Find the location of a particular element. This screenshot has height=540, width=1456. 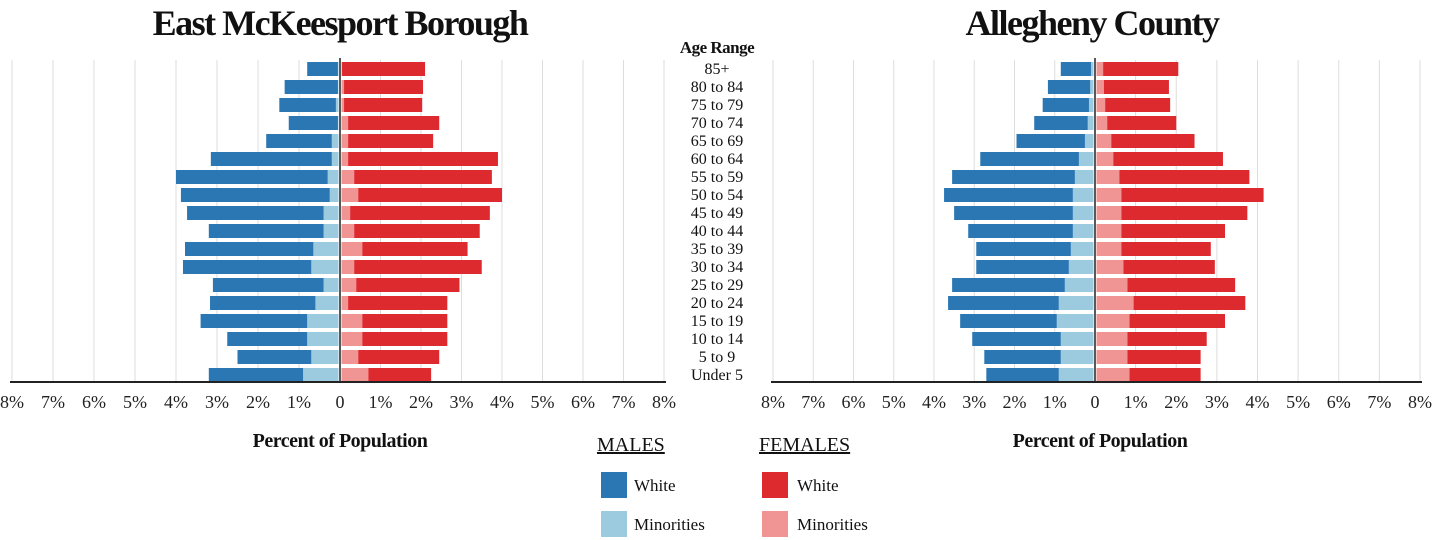

age-label-17: Under 5 is located at coordinates (717, 375).